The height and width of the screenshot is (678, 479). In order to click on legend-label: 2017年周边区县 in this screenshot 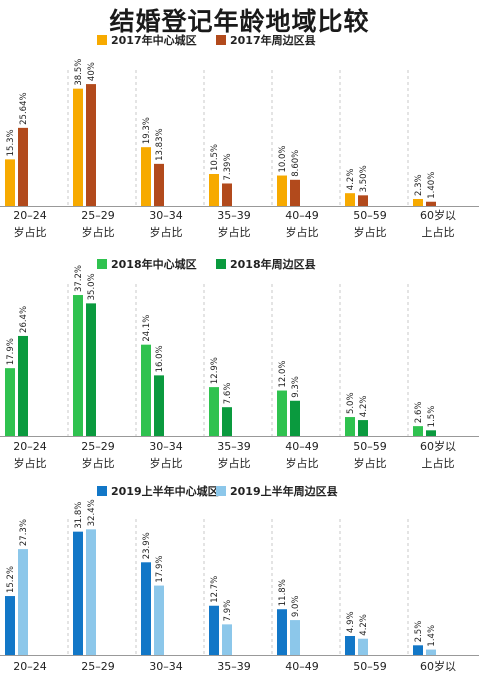, I will do `click(273, 40)`.